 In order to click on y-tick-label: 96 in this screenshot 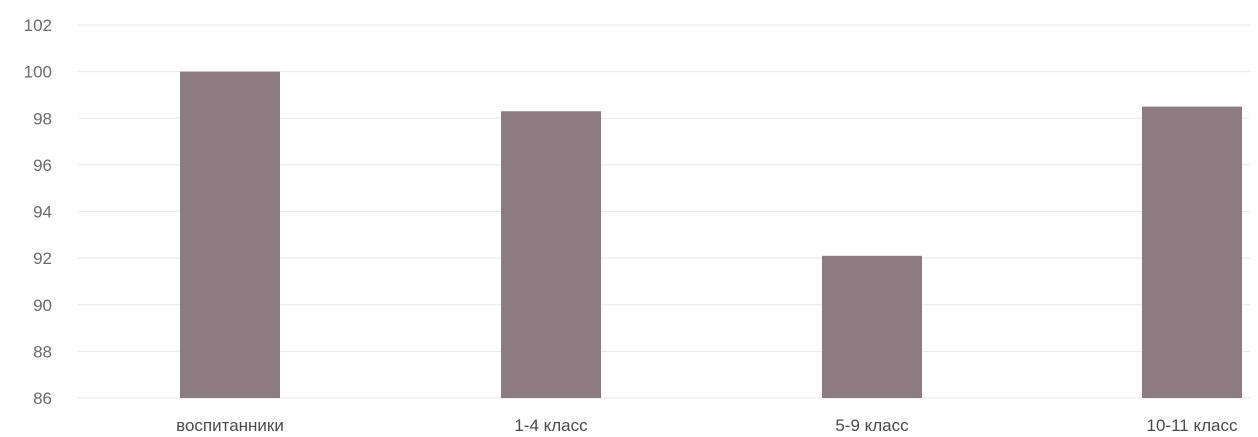, I will do `click(42, 165)`.